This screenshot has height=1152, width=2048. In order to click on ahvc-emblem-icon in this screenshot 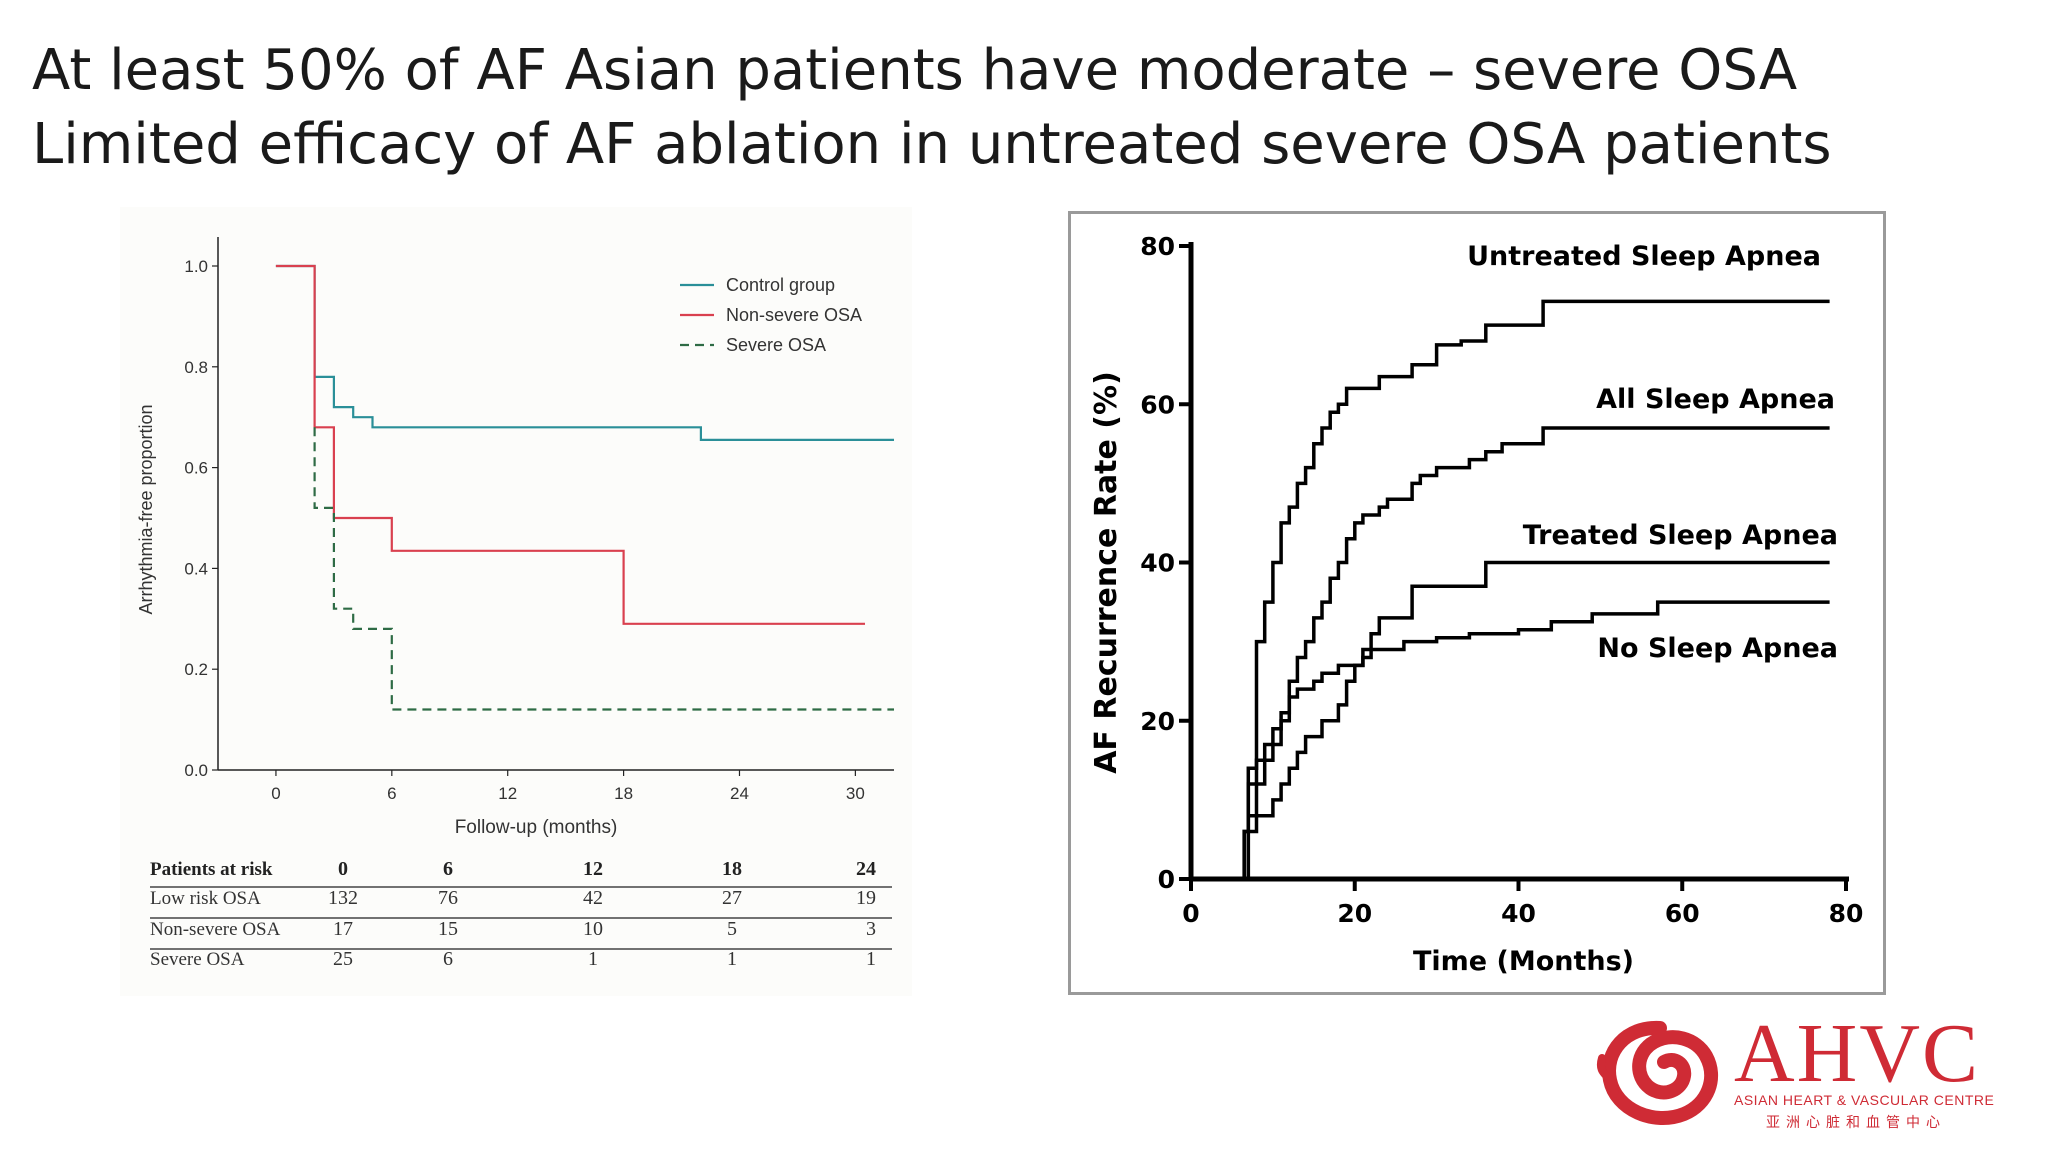, I will do `click(1657, 1072)`.